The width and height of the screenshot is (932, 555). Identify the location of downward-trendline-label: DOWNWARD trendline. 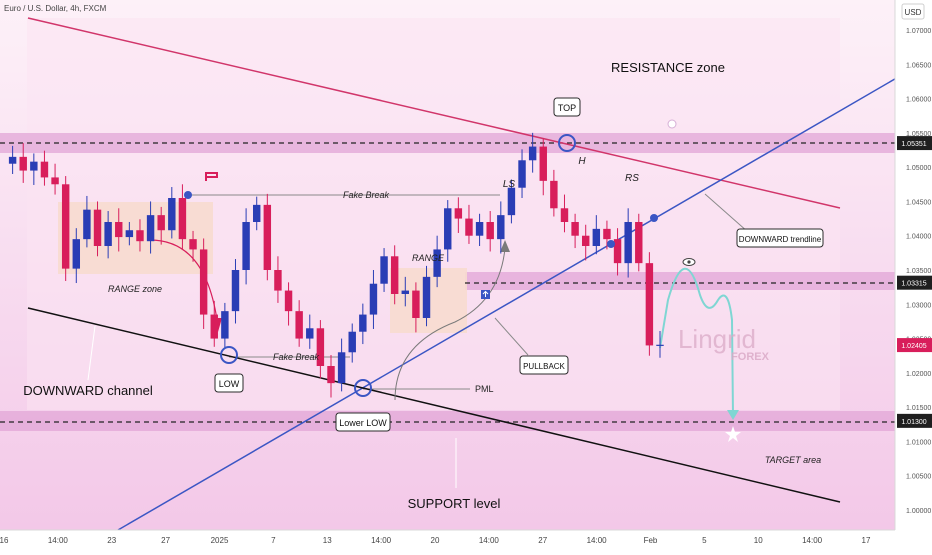
(780, 239).